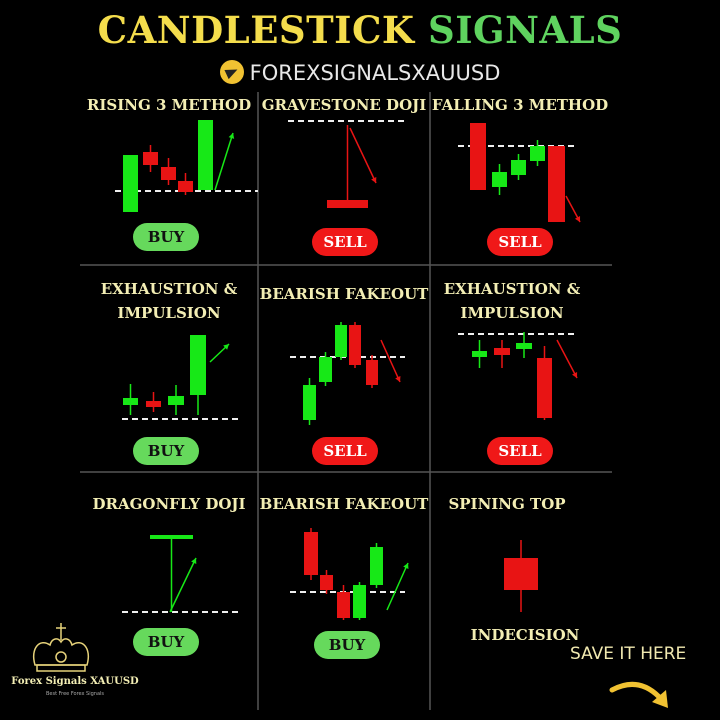 This screenshot has height=720, width=720. Describe the element at coordinates (169, 105) in the screenshot. I see `pattern-title-rising-3: RISING 3 METHOD` at that location.